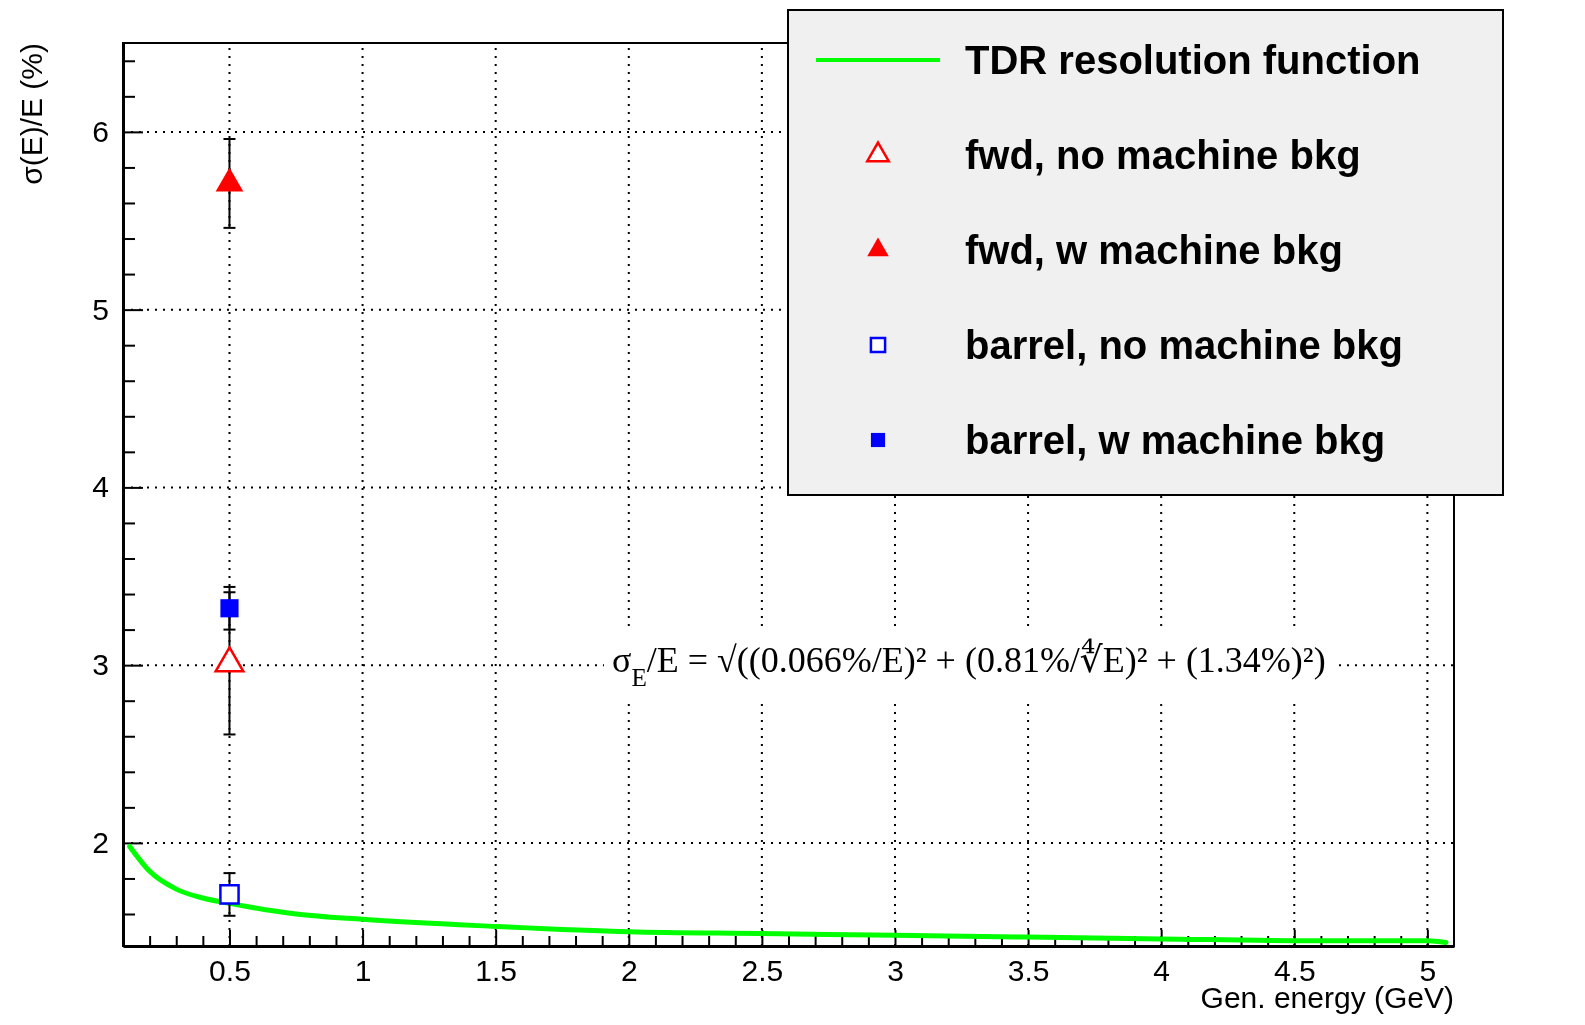 The image size is (1585, 1025). Describe the element at coordinates (100, 487) in the screenshot. I see `y-tick-label: 4` at that location.